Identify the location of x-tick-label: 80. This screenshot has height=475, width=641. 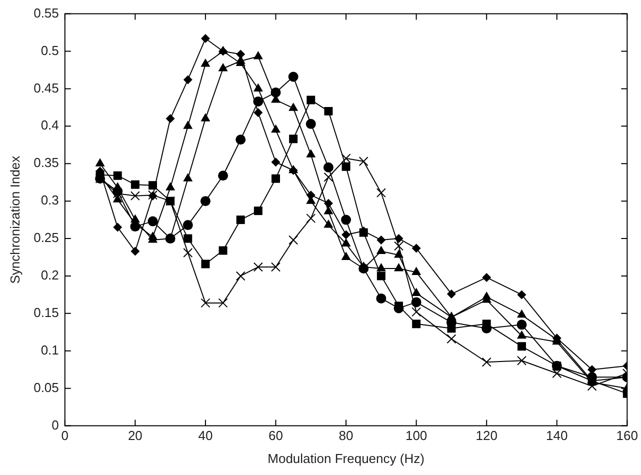
(346, 436).